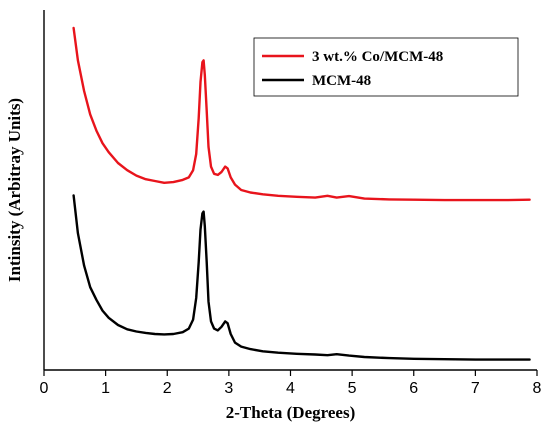 This screenshot has height=432, width=550. What do you see at coordinates (290, 388) in the screenshot?
I see `x-tick-label: 4` at bounding box center [290, 388].